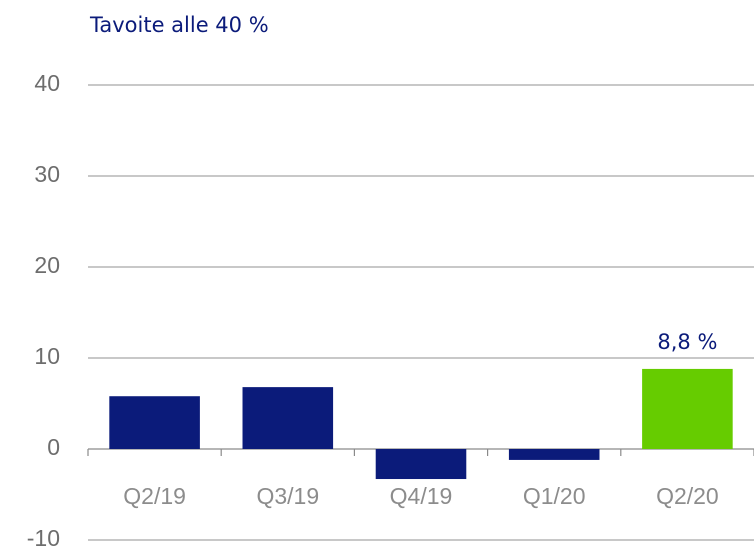  What do you see at coordinates (287, 496) in the screenshot?
I see `x-tick-label: Q3/19` at bounding box center [287, 496].